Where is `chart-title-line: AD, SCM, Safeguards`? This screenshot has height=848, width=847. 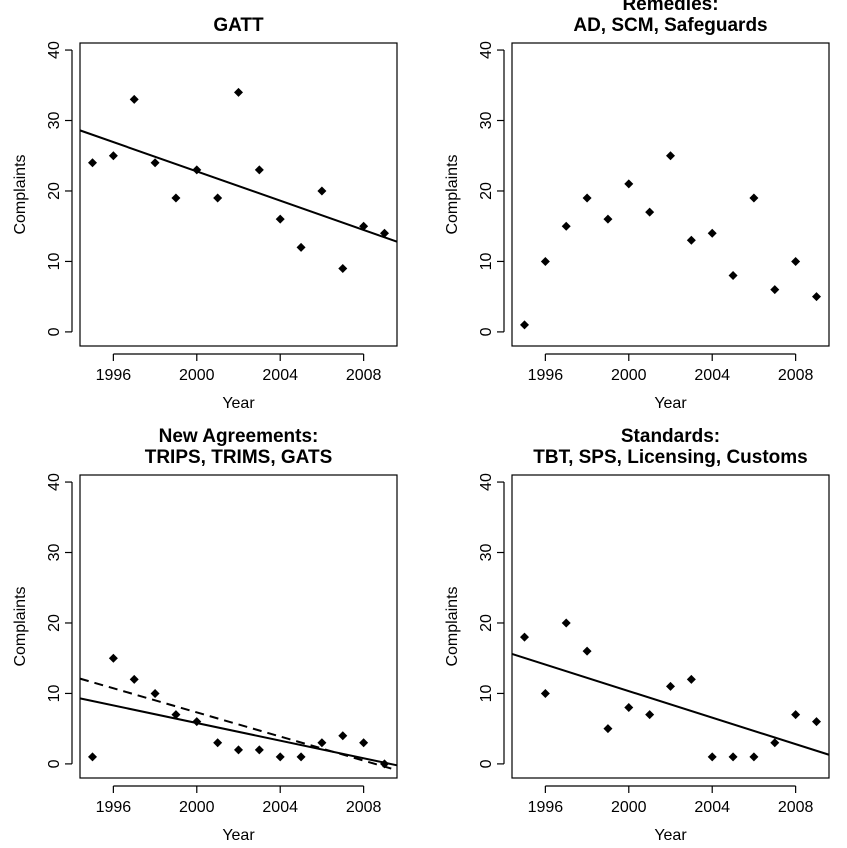
chart-title-line: AD, SCM, Safeguards is located at coordinates (670, 25).